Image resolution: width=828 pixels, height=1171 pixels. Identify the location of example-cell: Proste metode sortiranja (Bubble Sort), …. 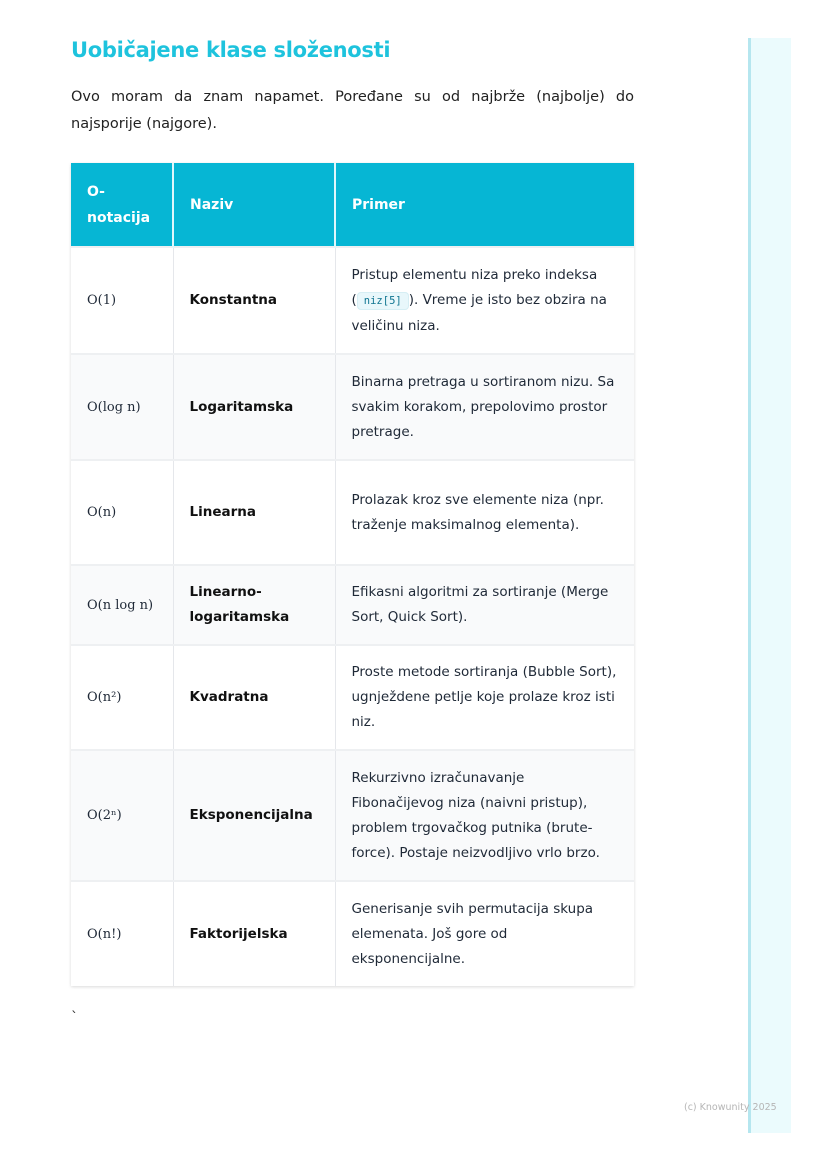
(484, 697).